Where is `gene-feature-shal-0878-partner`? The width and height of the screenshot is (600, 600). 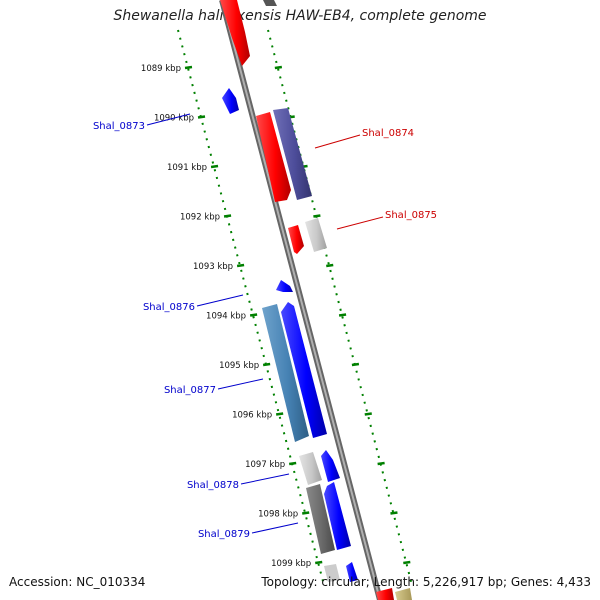 gene-feature-shal-0878-partner is located at coordinates (330, 466).